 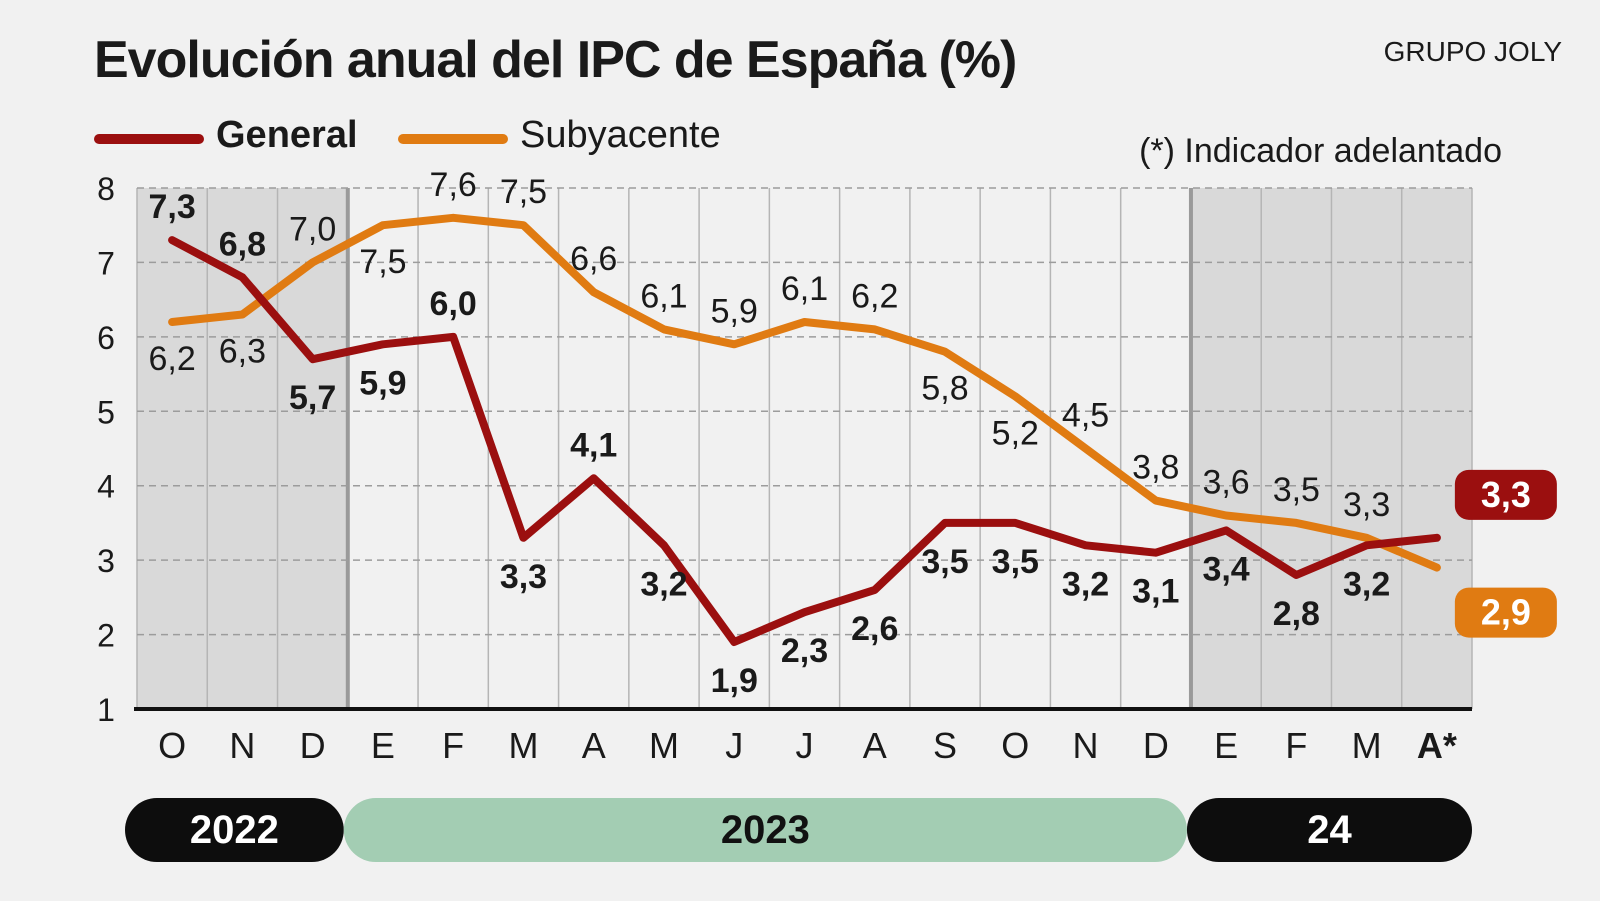 What do you see at coordinates (1366, 505) in the screenshot?
I see `data-label-subyacente: 3,3` at bounding box center [1366, 505].